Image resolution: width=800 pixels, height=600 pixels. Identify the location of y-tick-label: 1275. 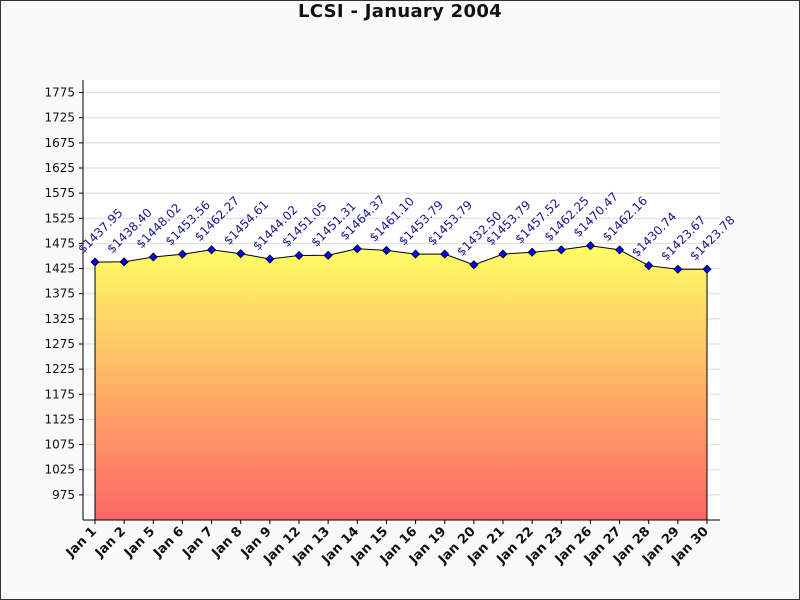
(59, 344).